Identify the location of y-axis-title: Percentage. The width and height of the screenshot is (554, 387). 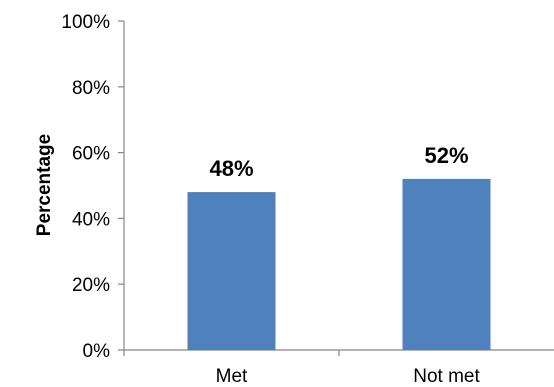
(44, 185).